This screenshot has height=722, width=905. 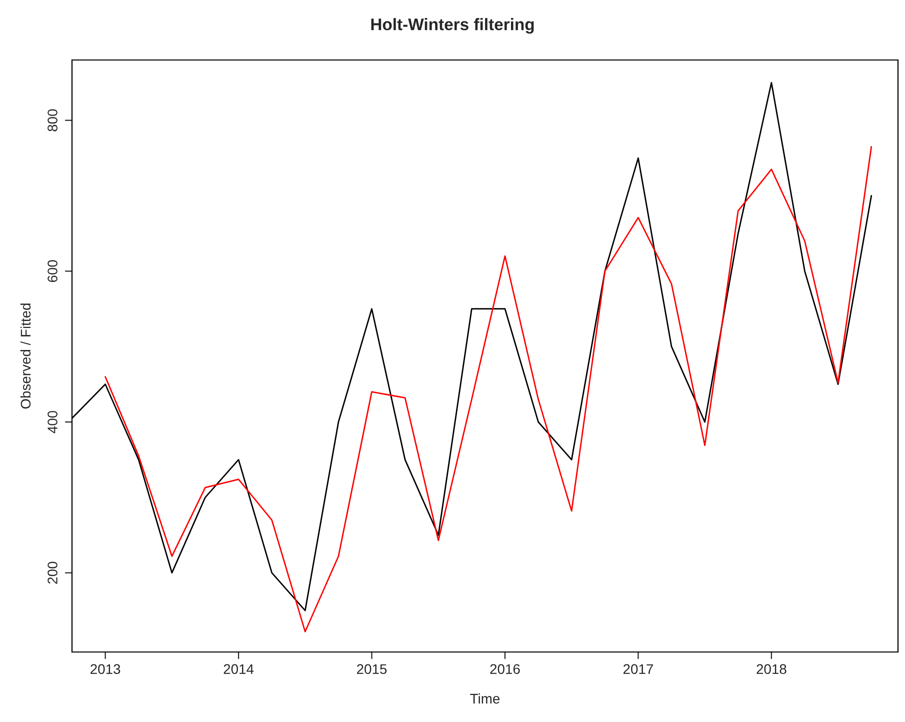 I want to click on y-tick-label: 800, so click(x=53, y=120).